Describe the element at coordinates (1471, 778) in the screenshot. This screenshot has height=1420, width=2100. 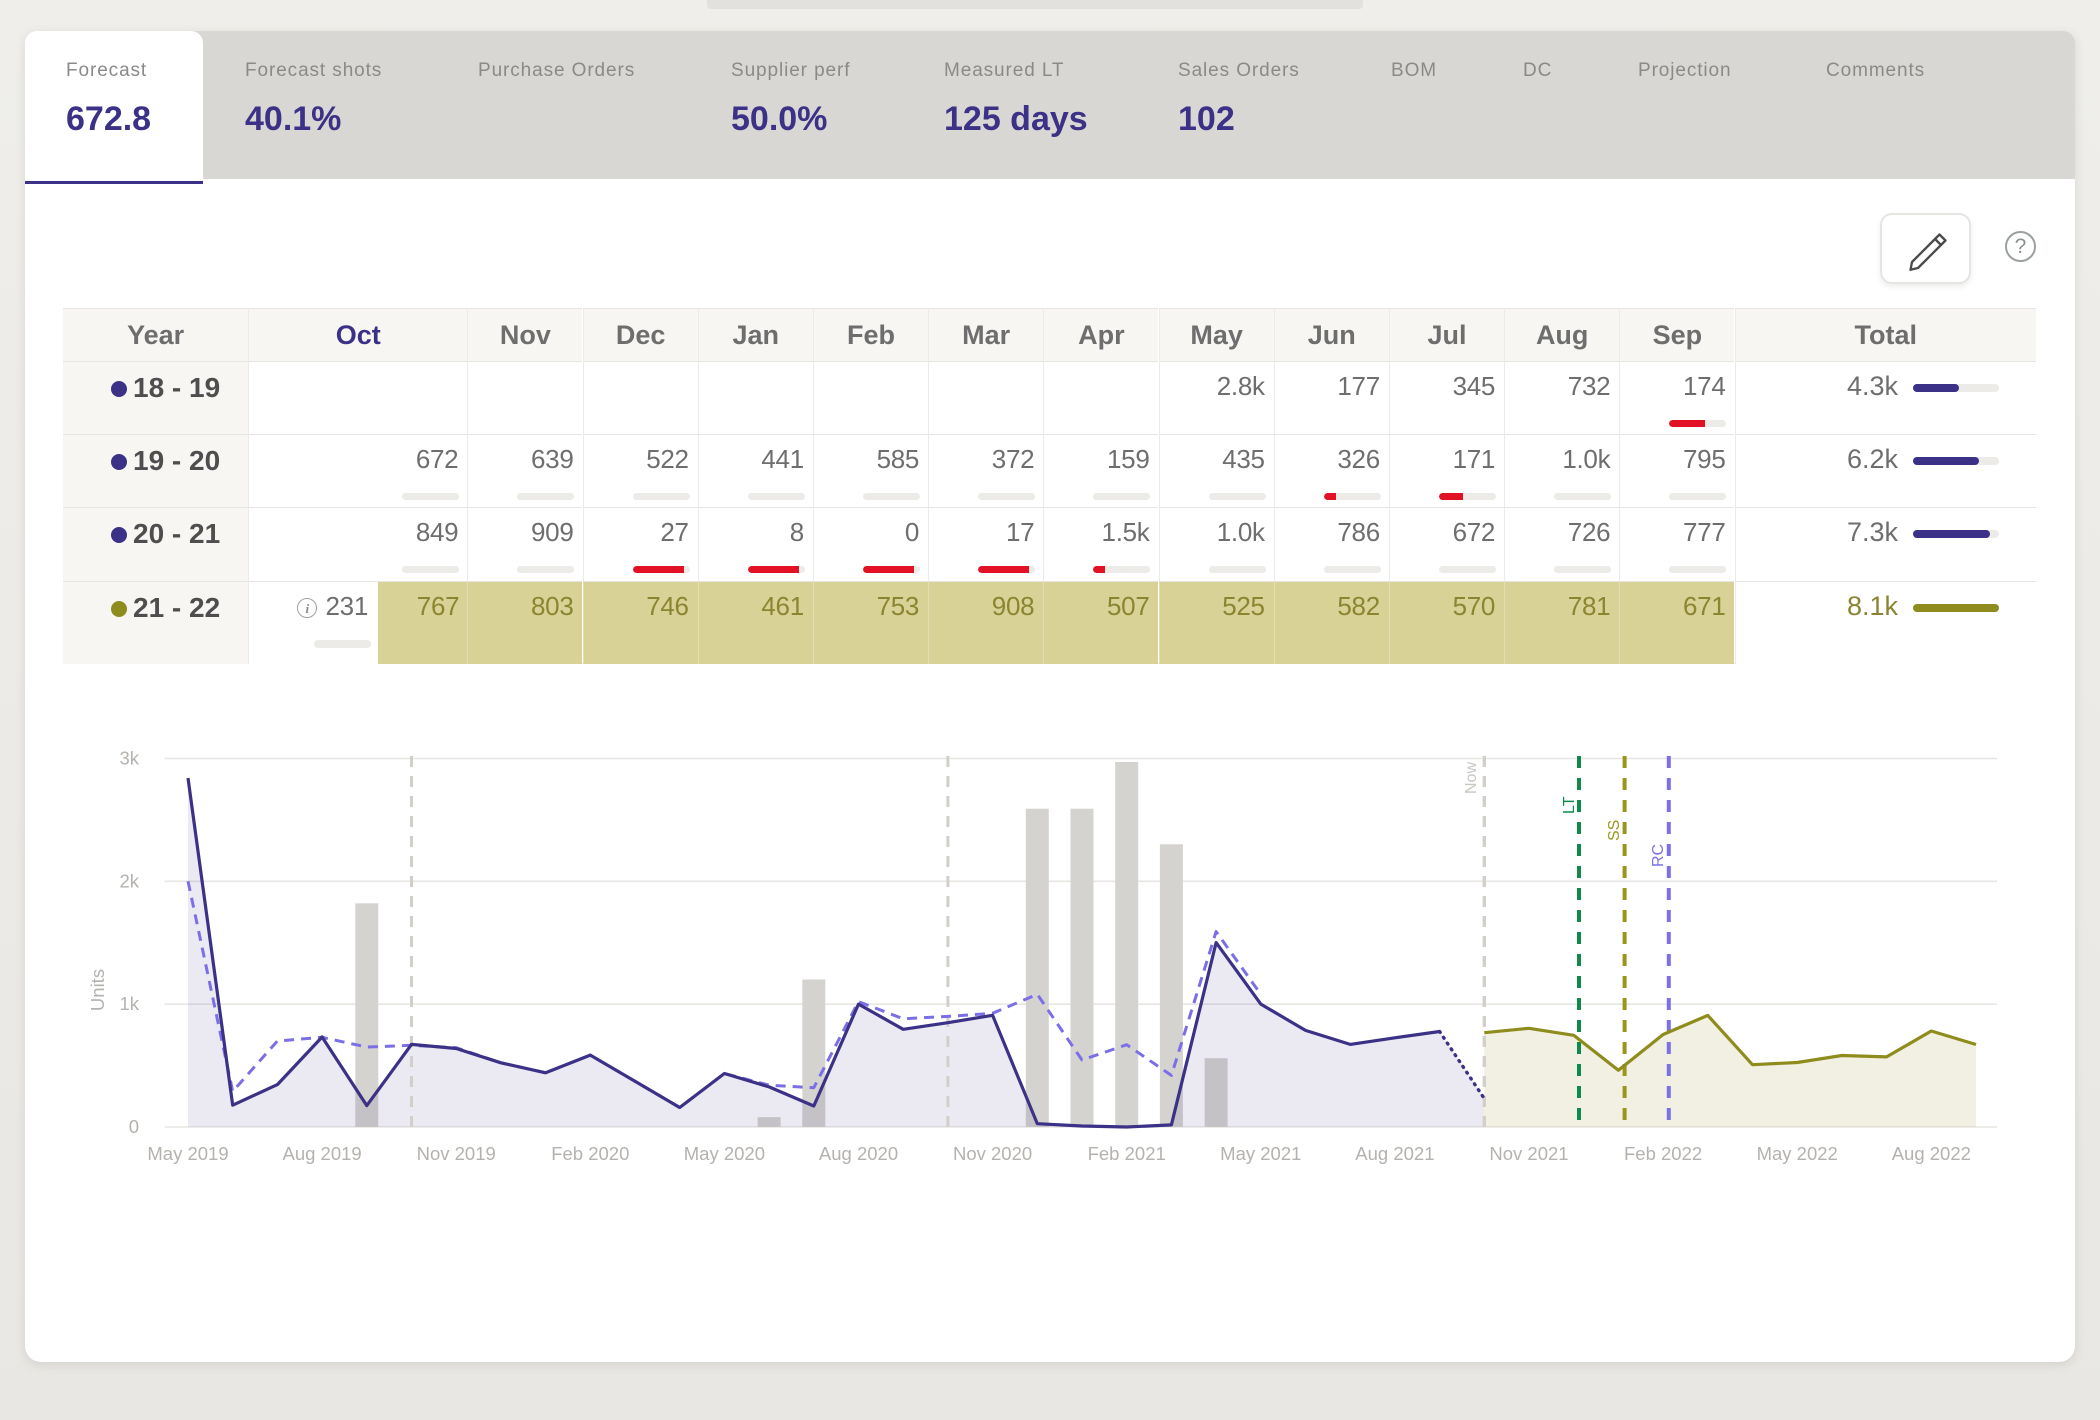
I see `svg-text: Now` at that location.